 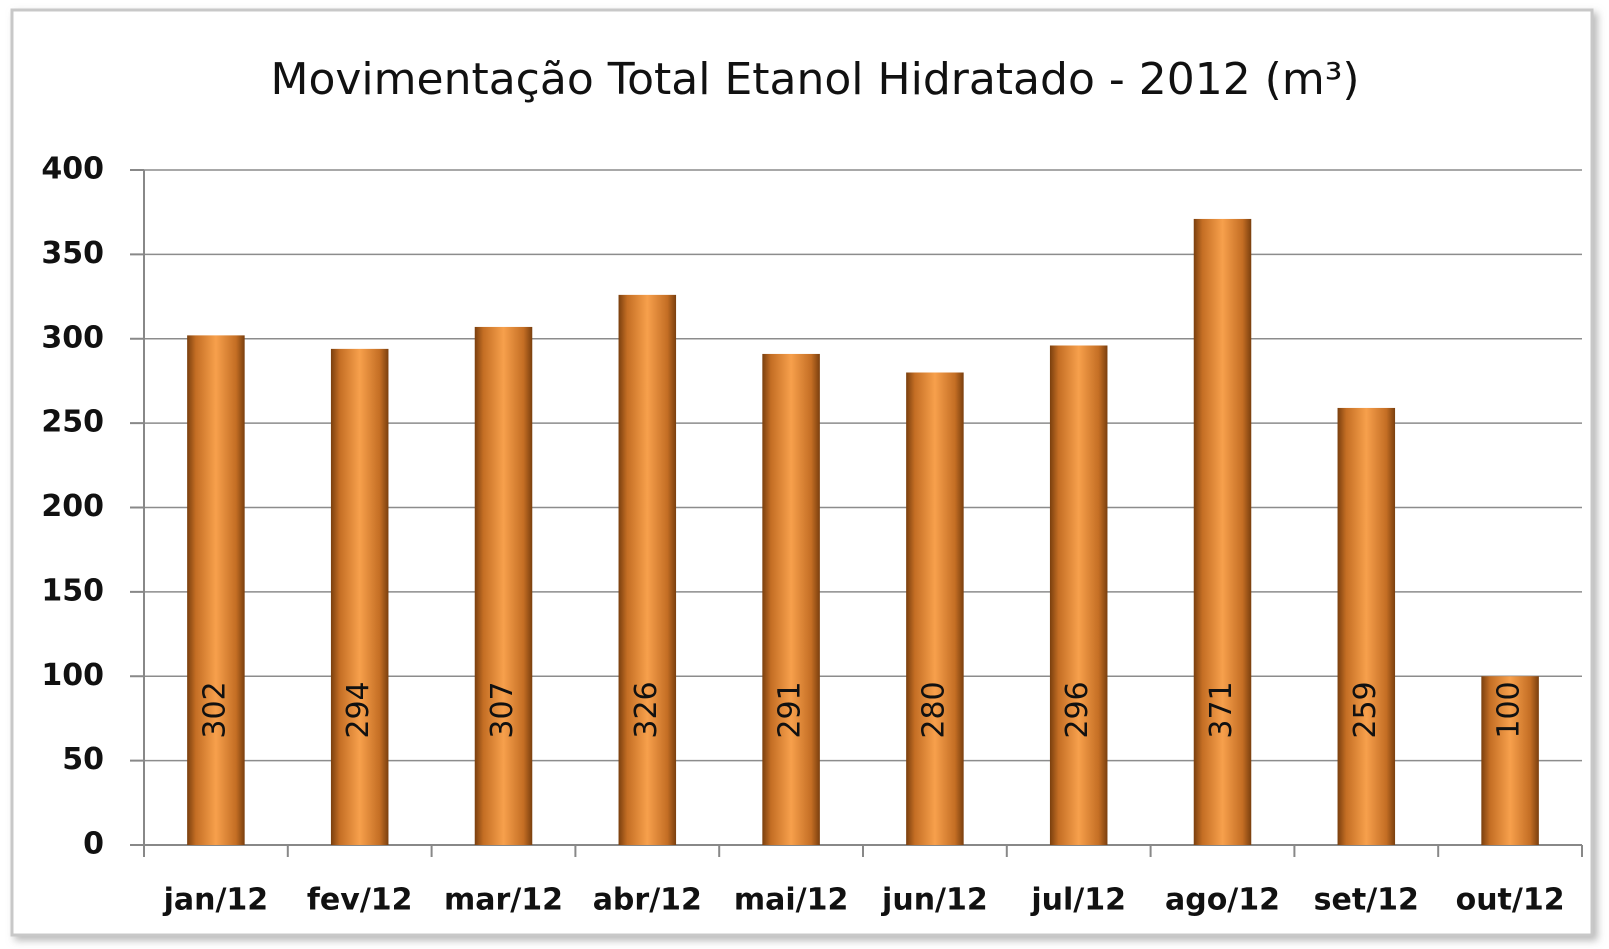 I want to click on x-tick-label: jun/12, so click(x=934, y=900).